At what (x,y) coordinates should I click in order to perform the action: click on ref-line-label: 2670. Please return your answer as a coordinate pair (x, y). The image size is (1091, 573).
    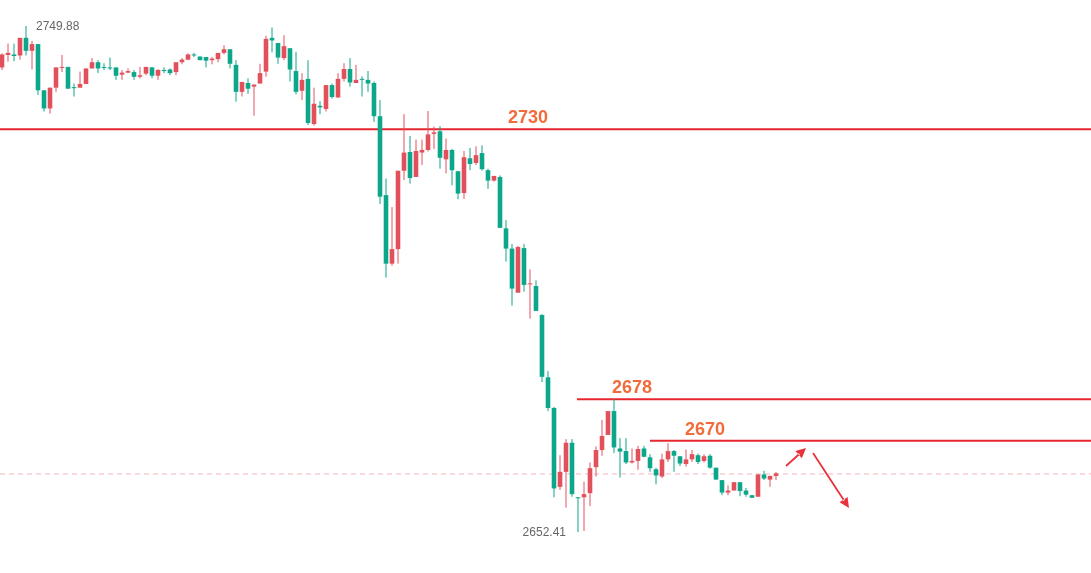
    Looking at the image, I should click on (705, 428).